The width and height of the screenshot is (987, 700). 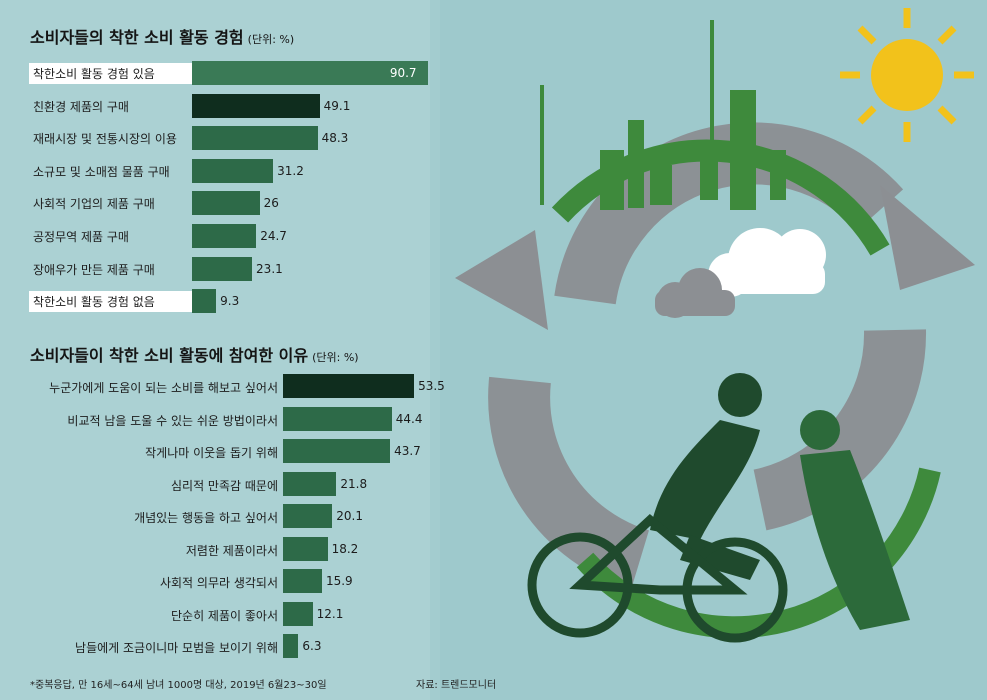 I want to click on bicycle-icon, so click(x=657, y=578).